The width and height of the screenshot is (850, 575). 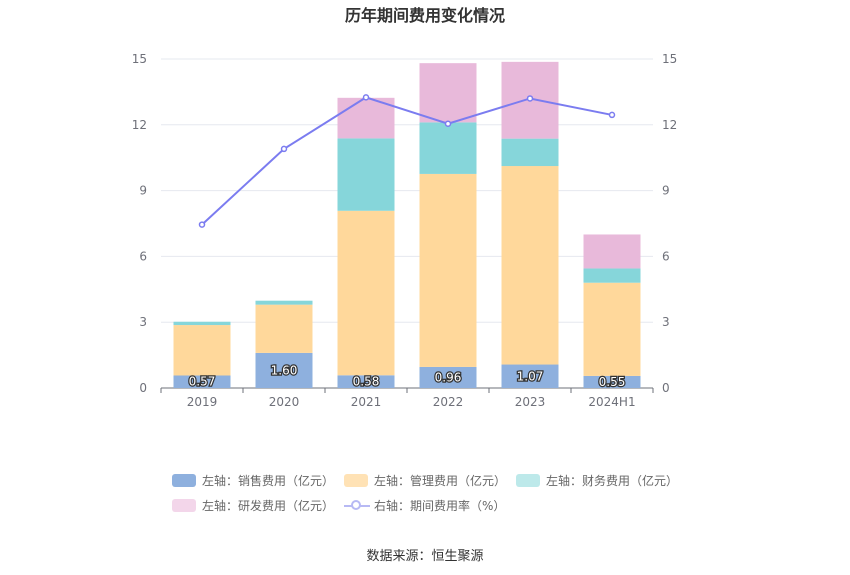 I want to click on x-tick-label: 2024H1, so click(x=611, y=402).